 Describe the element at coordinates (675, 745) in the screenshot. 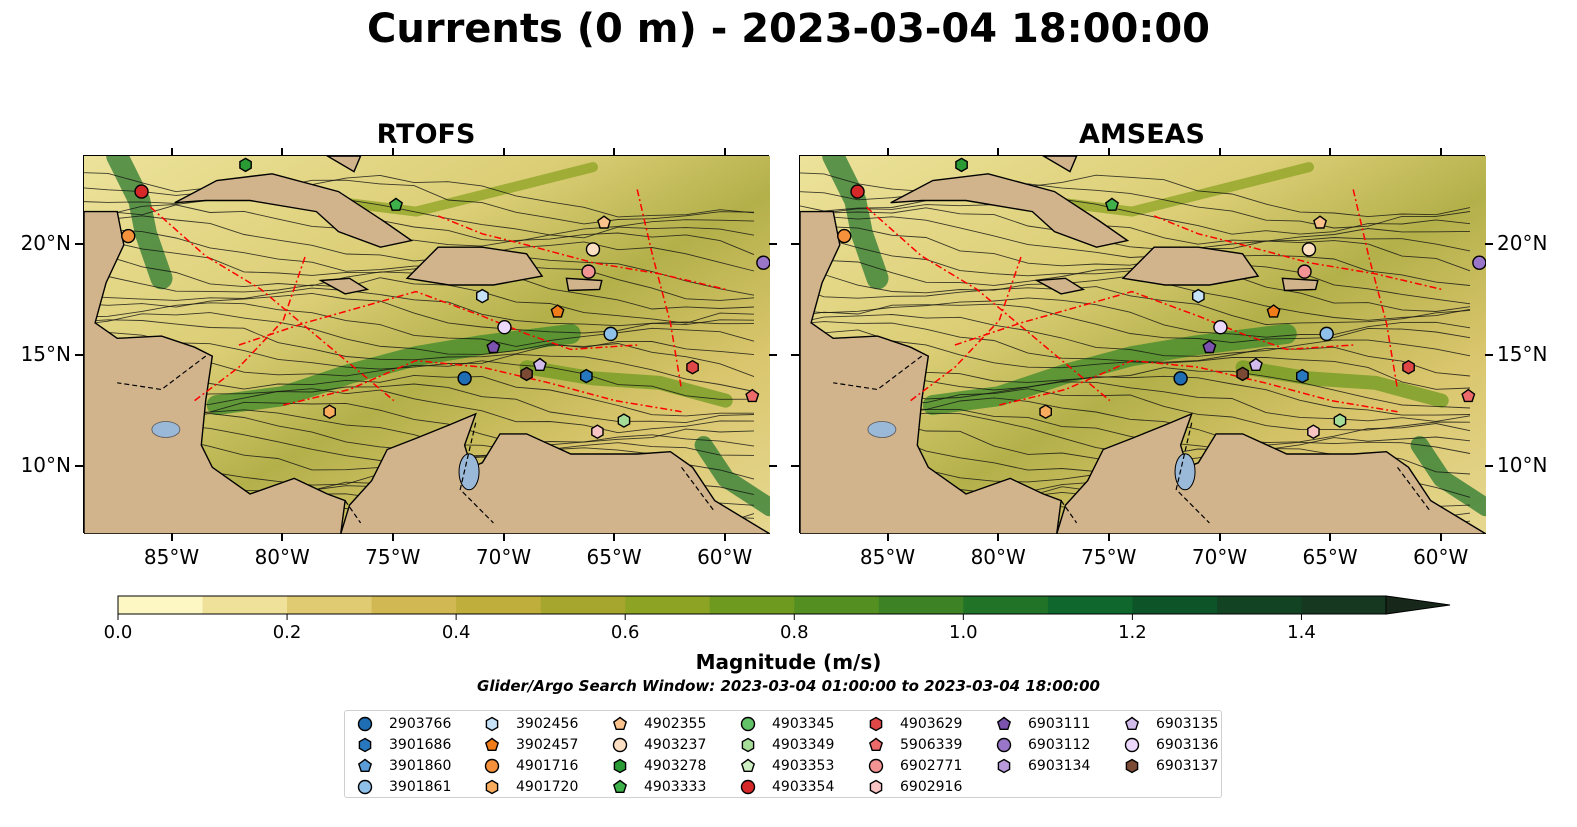

I see `legend-label: 4903237` at that location.